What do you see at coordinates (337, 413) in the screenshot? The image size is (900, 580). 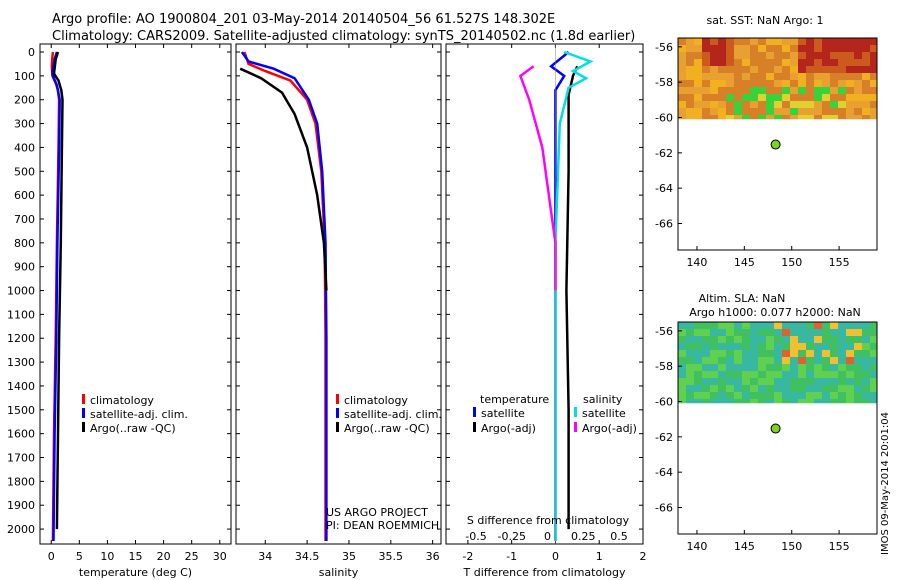 I see `legend-swatch` at bounding box center [337, 413].